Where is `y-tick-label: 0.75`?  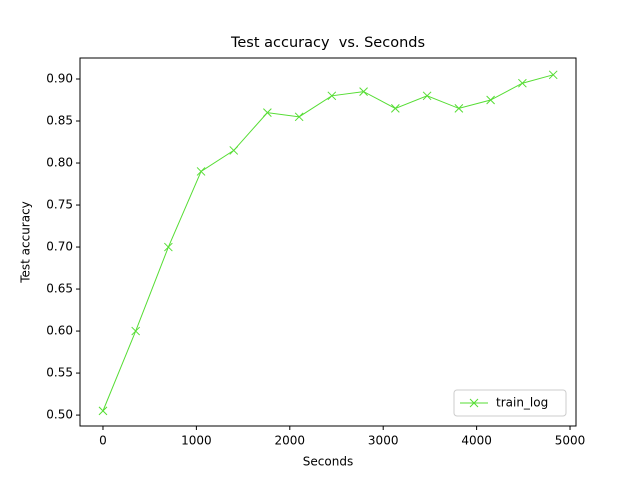
y-tick-label: 0.75 is located at coordinates (59, 205).